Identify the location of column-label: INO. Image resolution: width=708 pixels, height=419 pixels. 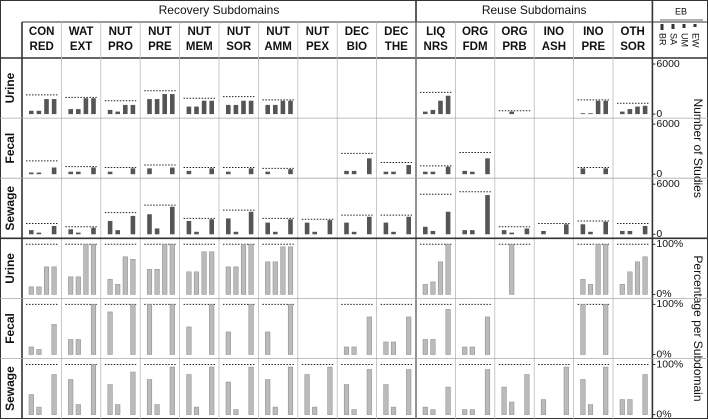
(593, 32).